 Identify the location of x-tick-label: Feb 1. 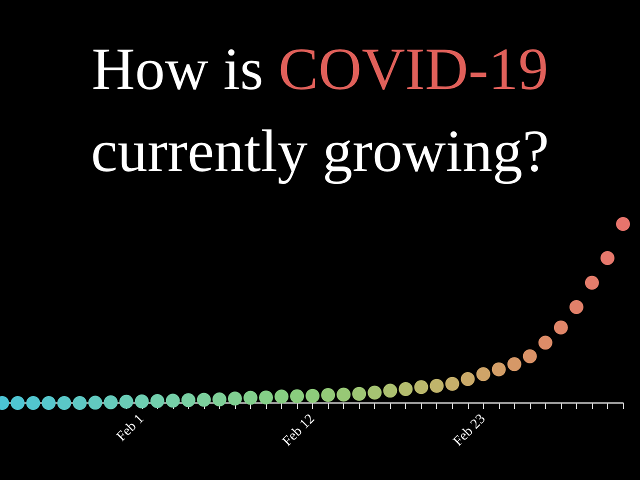
(131, 428).